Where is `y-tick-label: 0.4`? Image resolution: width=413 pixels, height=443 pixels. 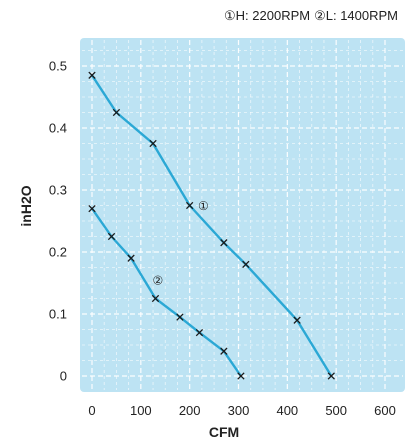
y-tick-label: 0.4 is located at coordinates (58, 128).